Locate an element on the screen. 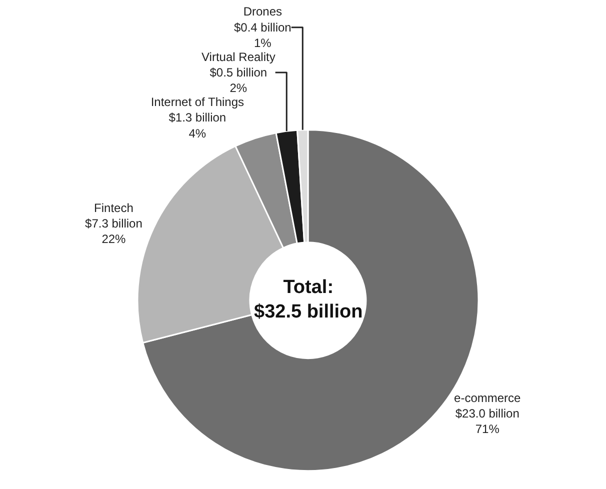 This screenshot has height=489, width=606. text: Total: $32.5 billion is located at coordinates (308, 300).